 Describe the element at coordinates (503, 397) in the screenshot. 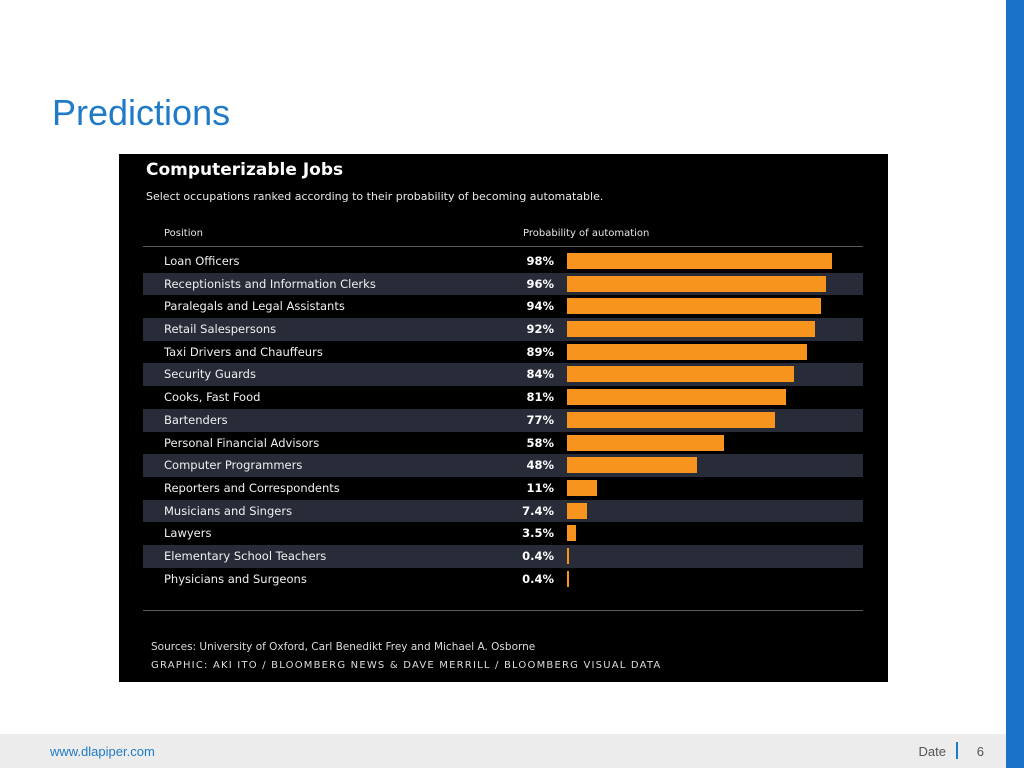

I see `table-row: Cooks, Fast Food 81%` at that location.